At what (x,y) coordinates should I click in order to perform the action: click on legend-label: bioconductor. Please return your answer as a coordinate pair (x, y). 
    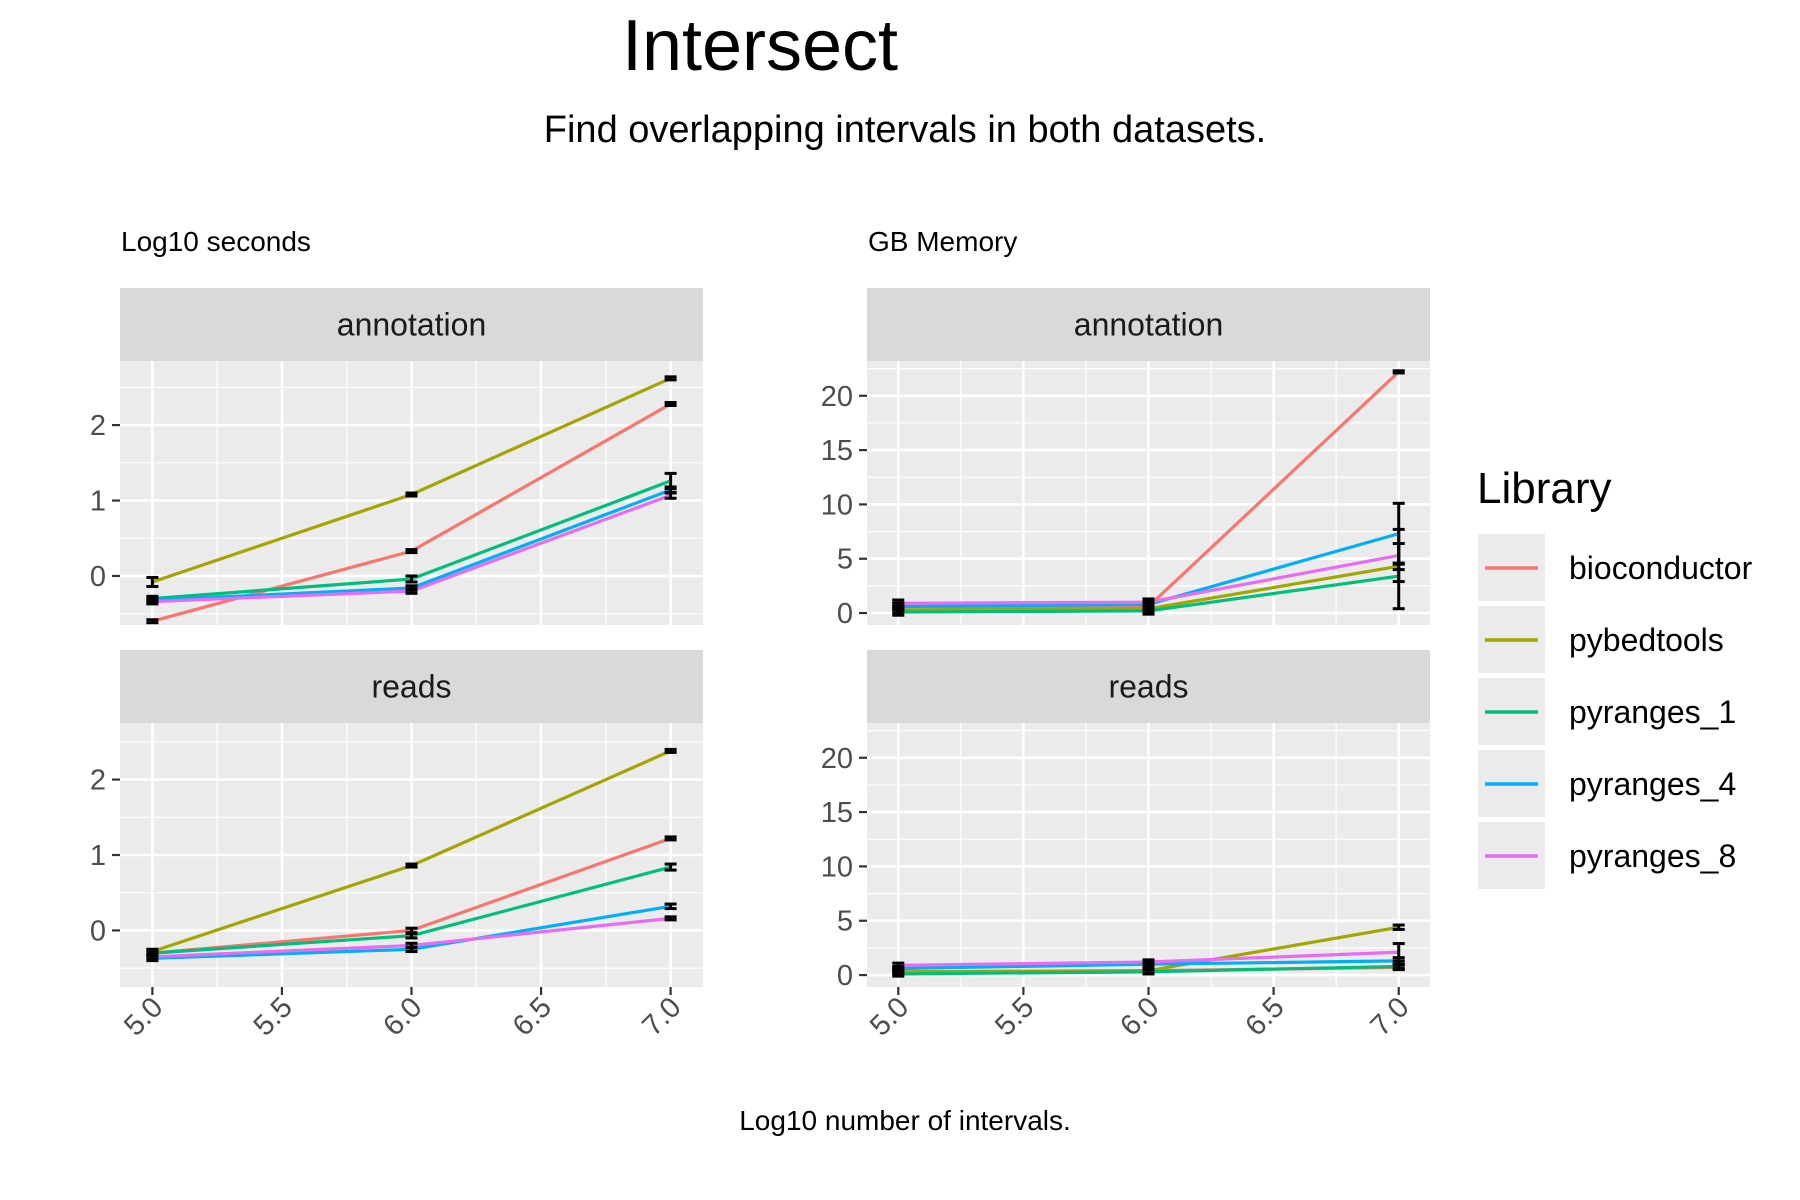
    Looking at the image, I should click on (1661, 568).